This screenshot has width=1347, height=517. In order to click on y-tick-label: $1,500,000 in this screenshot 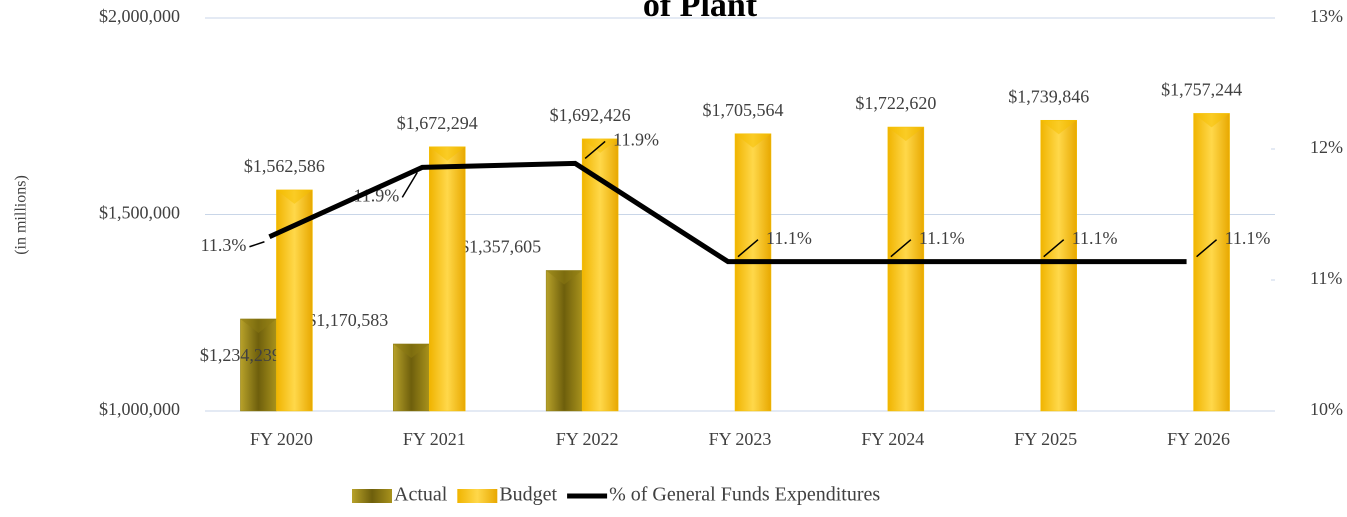, I will do `click(139, 213)`.